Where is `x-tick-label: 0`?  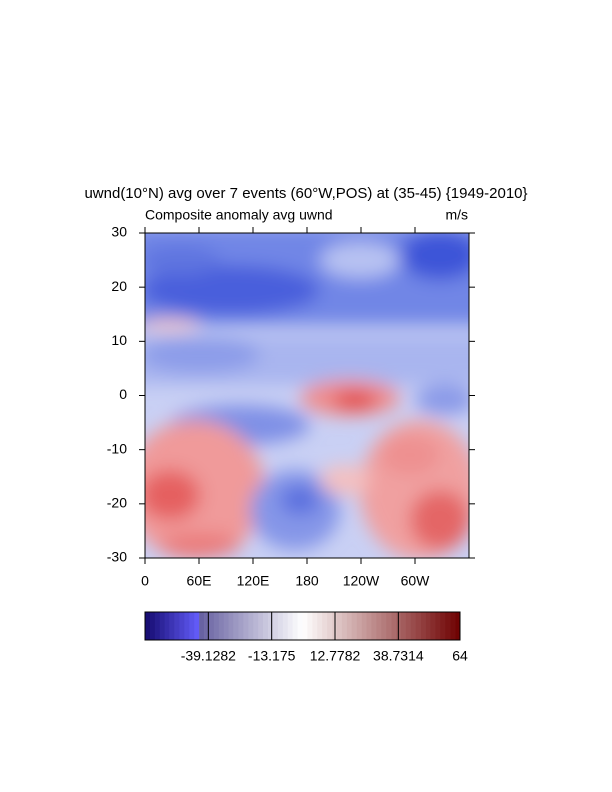 x-tick-label: 0 is located at coordinates (145, 581).